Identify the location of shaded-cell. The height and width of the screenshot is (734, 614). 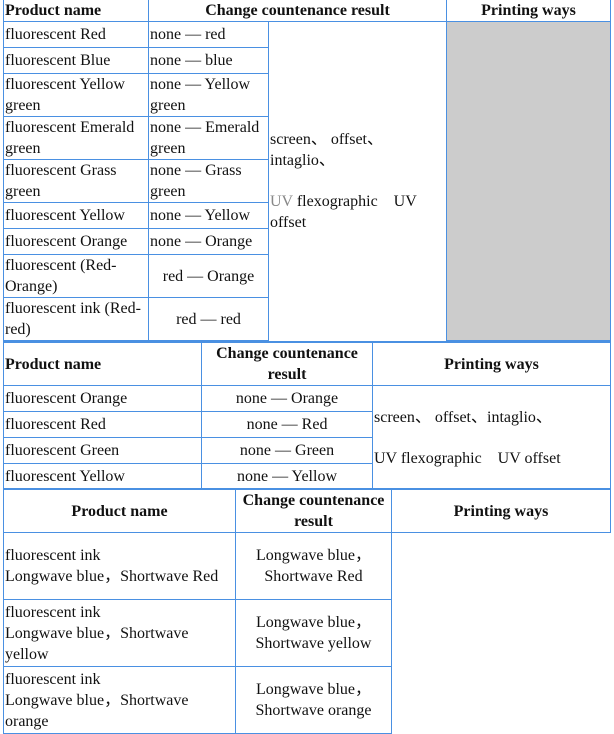
(528, 181).